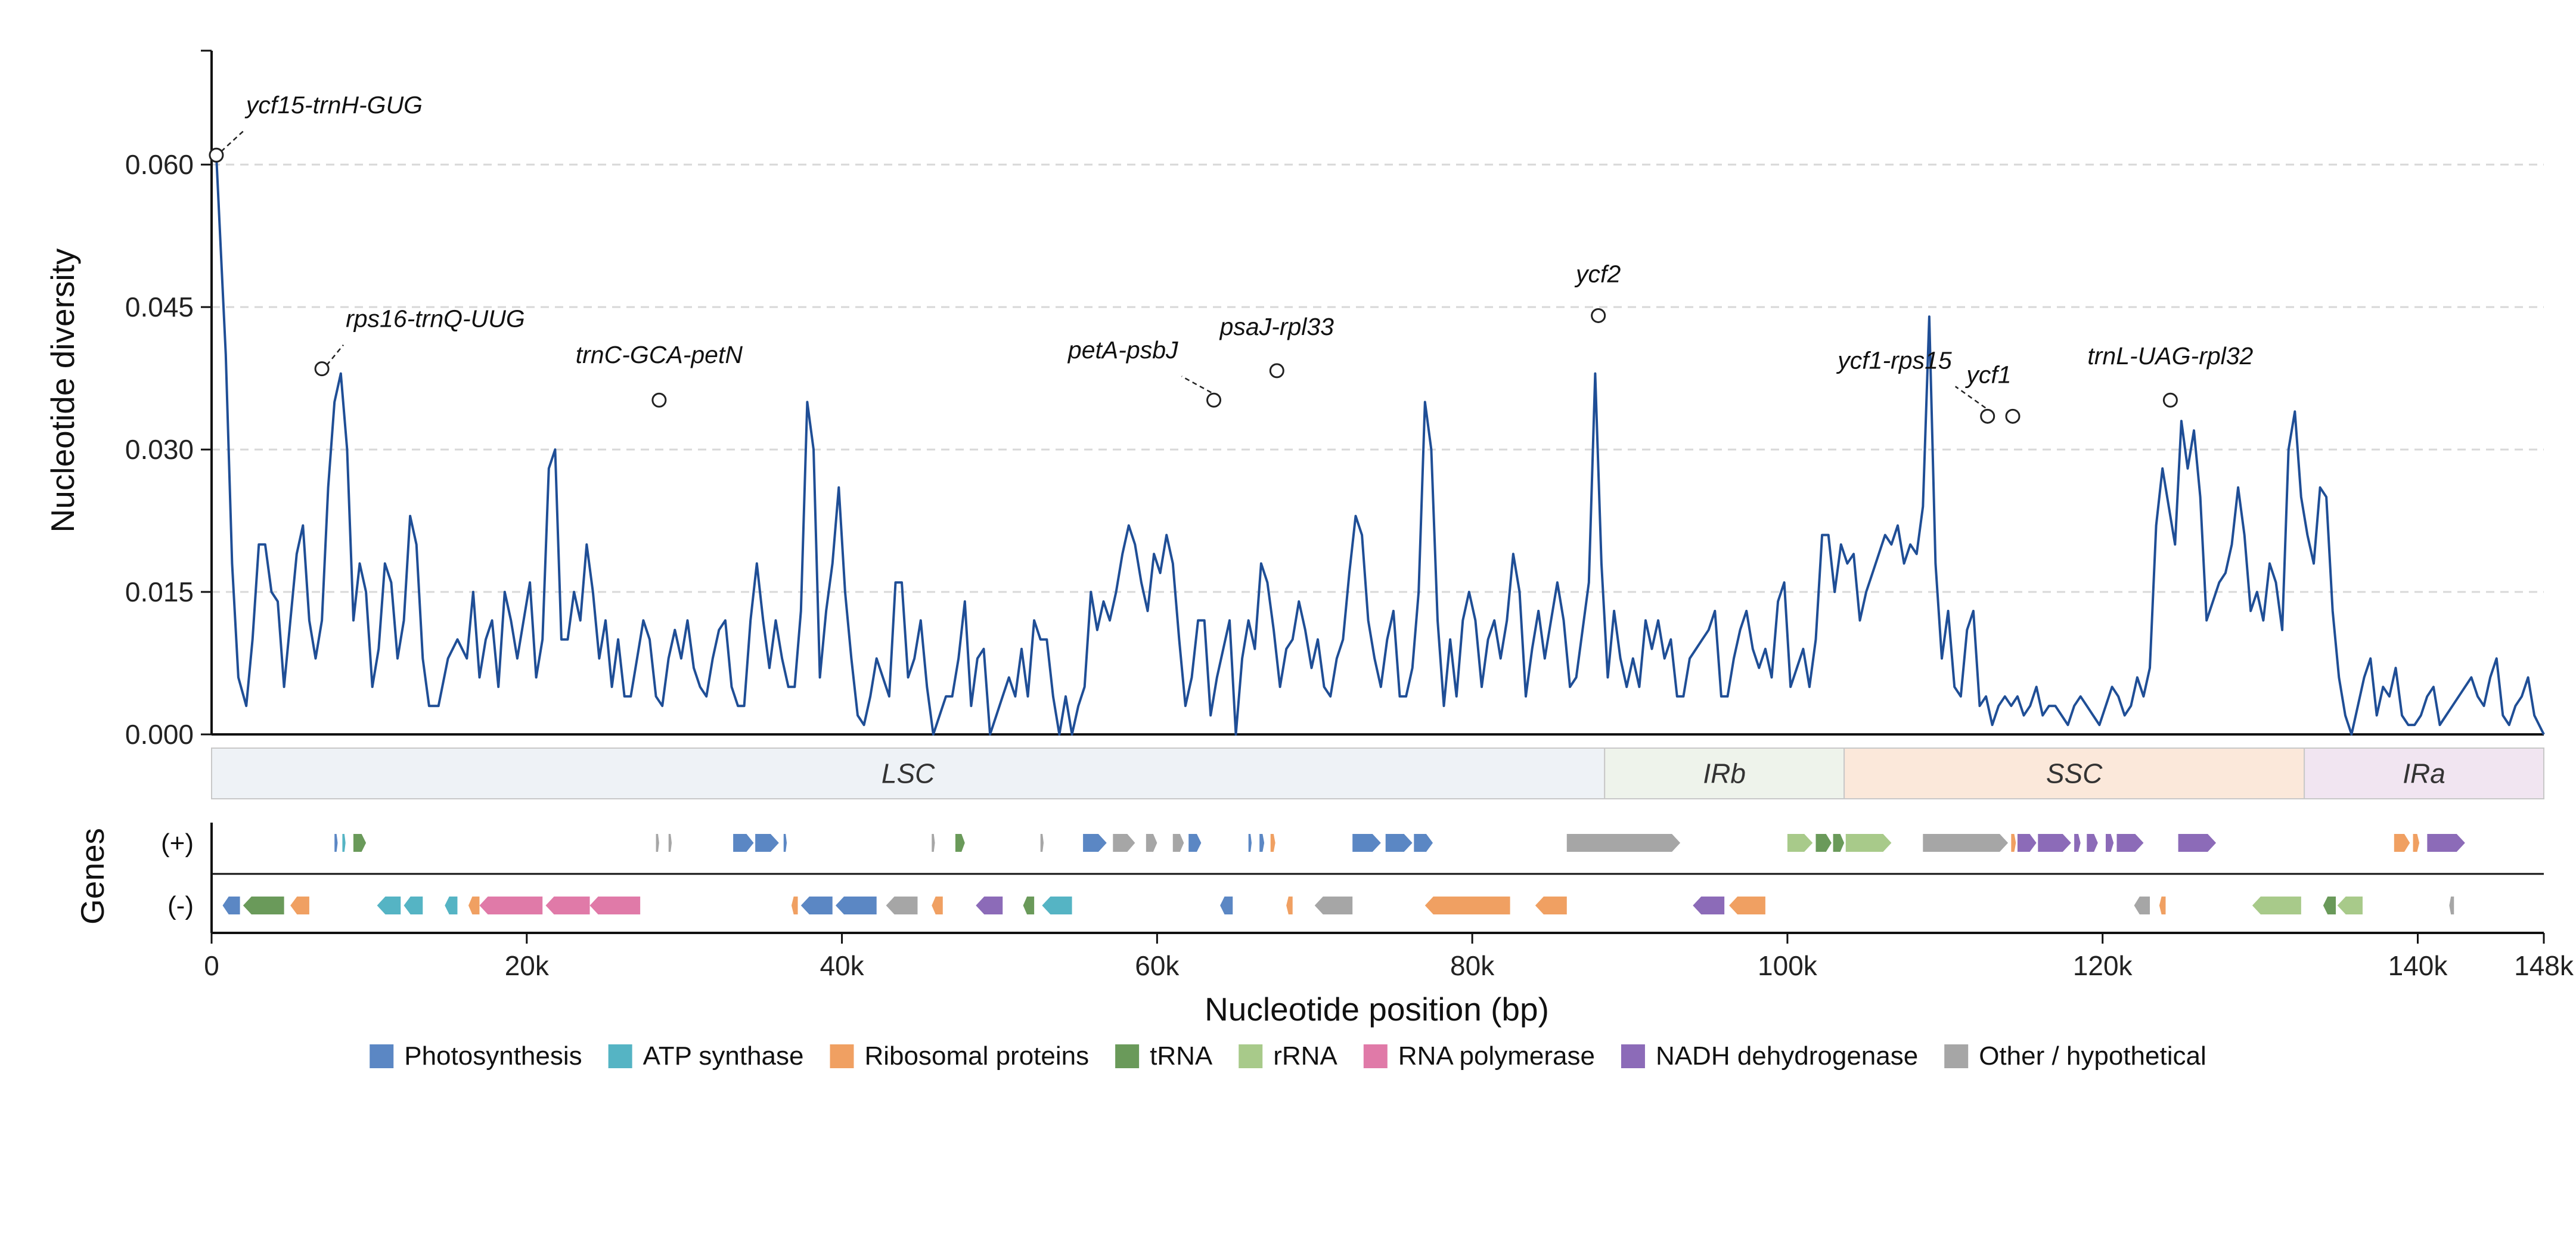 The height and width of the screenshot is (1253, 2576). I want to click on region-label: SSC, so click(2074, 773).